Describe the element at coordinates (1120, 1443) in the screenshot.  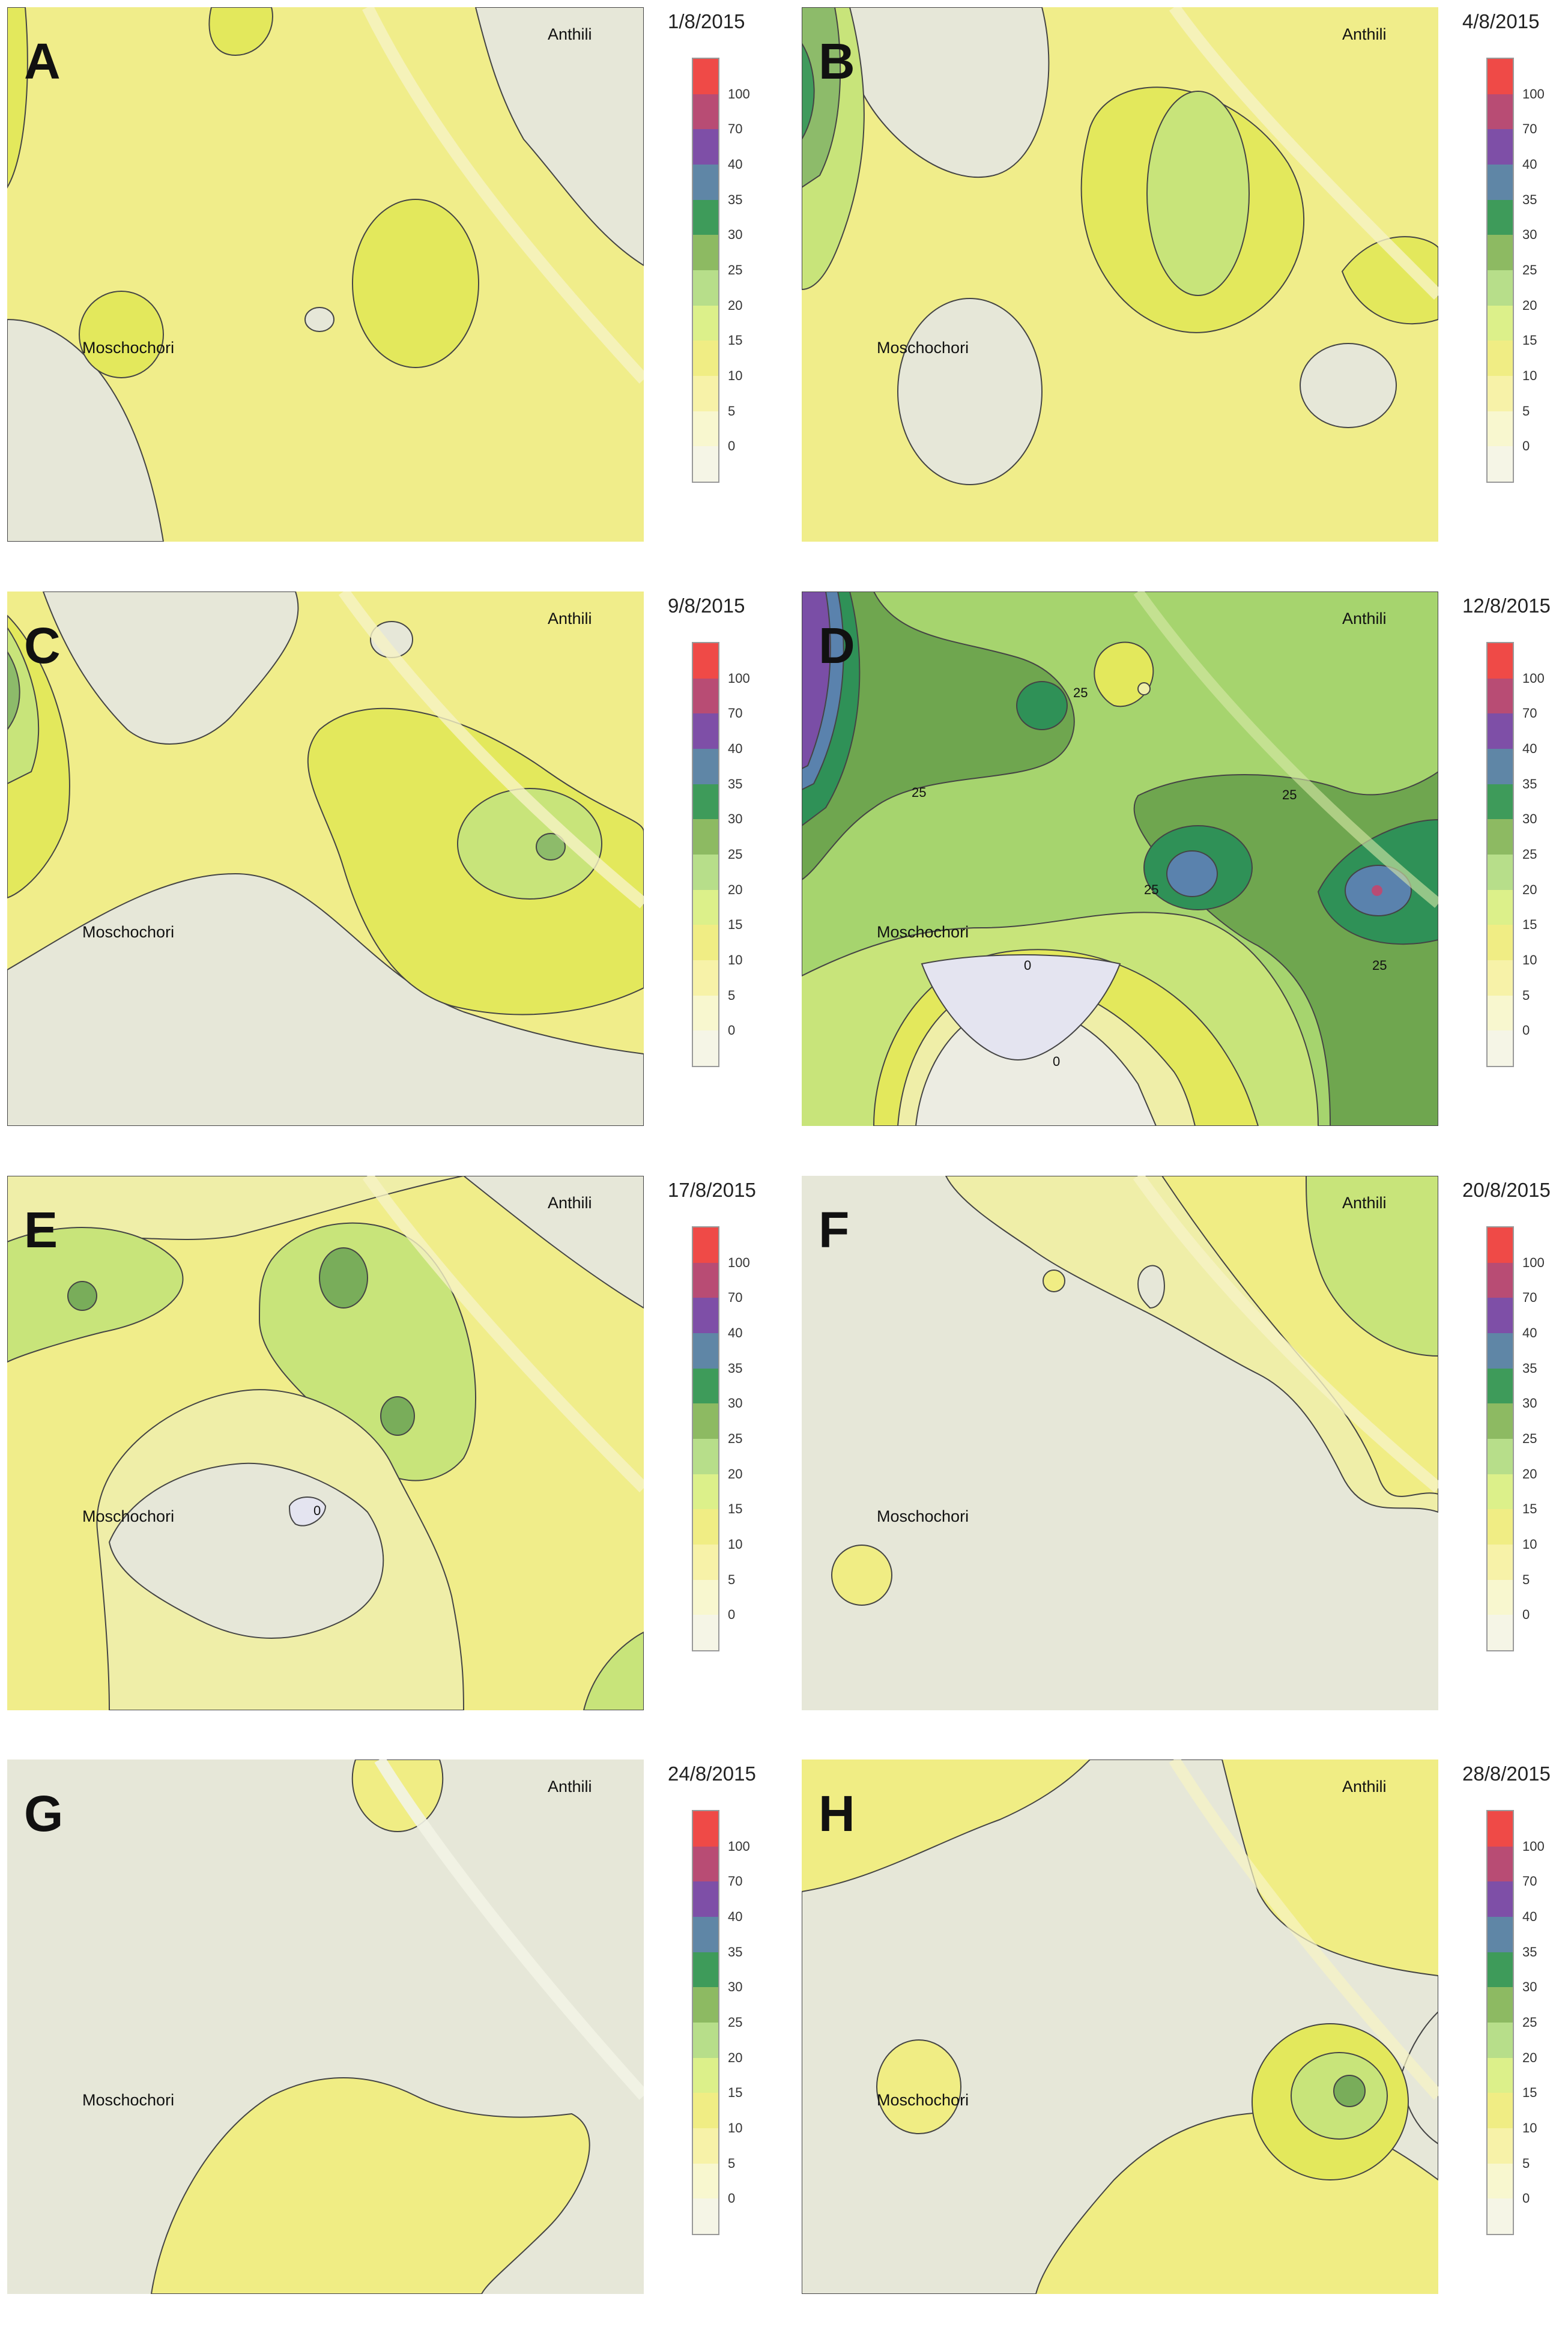
I see `contour-map-f` at that location.